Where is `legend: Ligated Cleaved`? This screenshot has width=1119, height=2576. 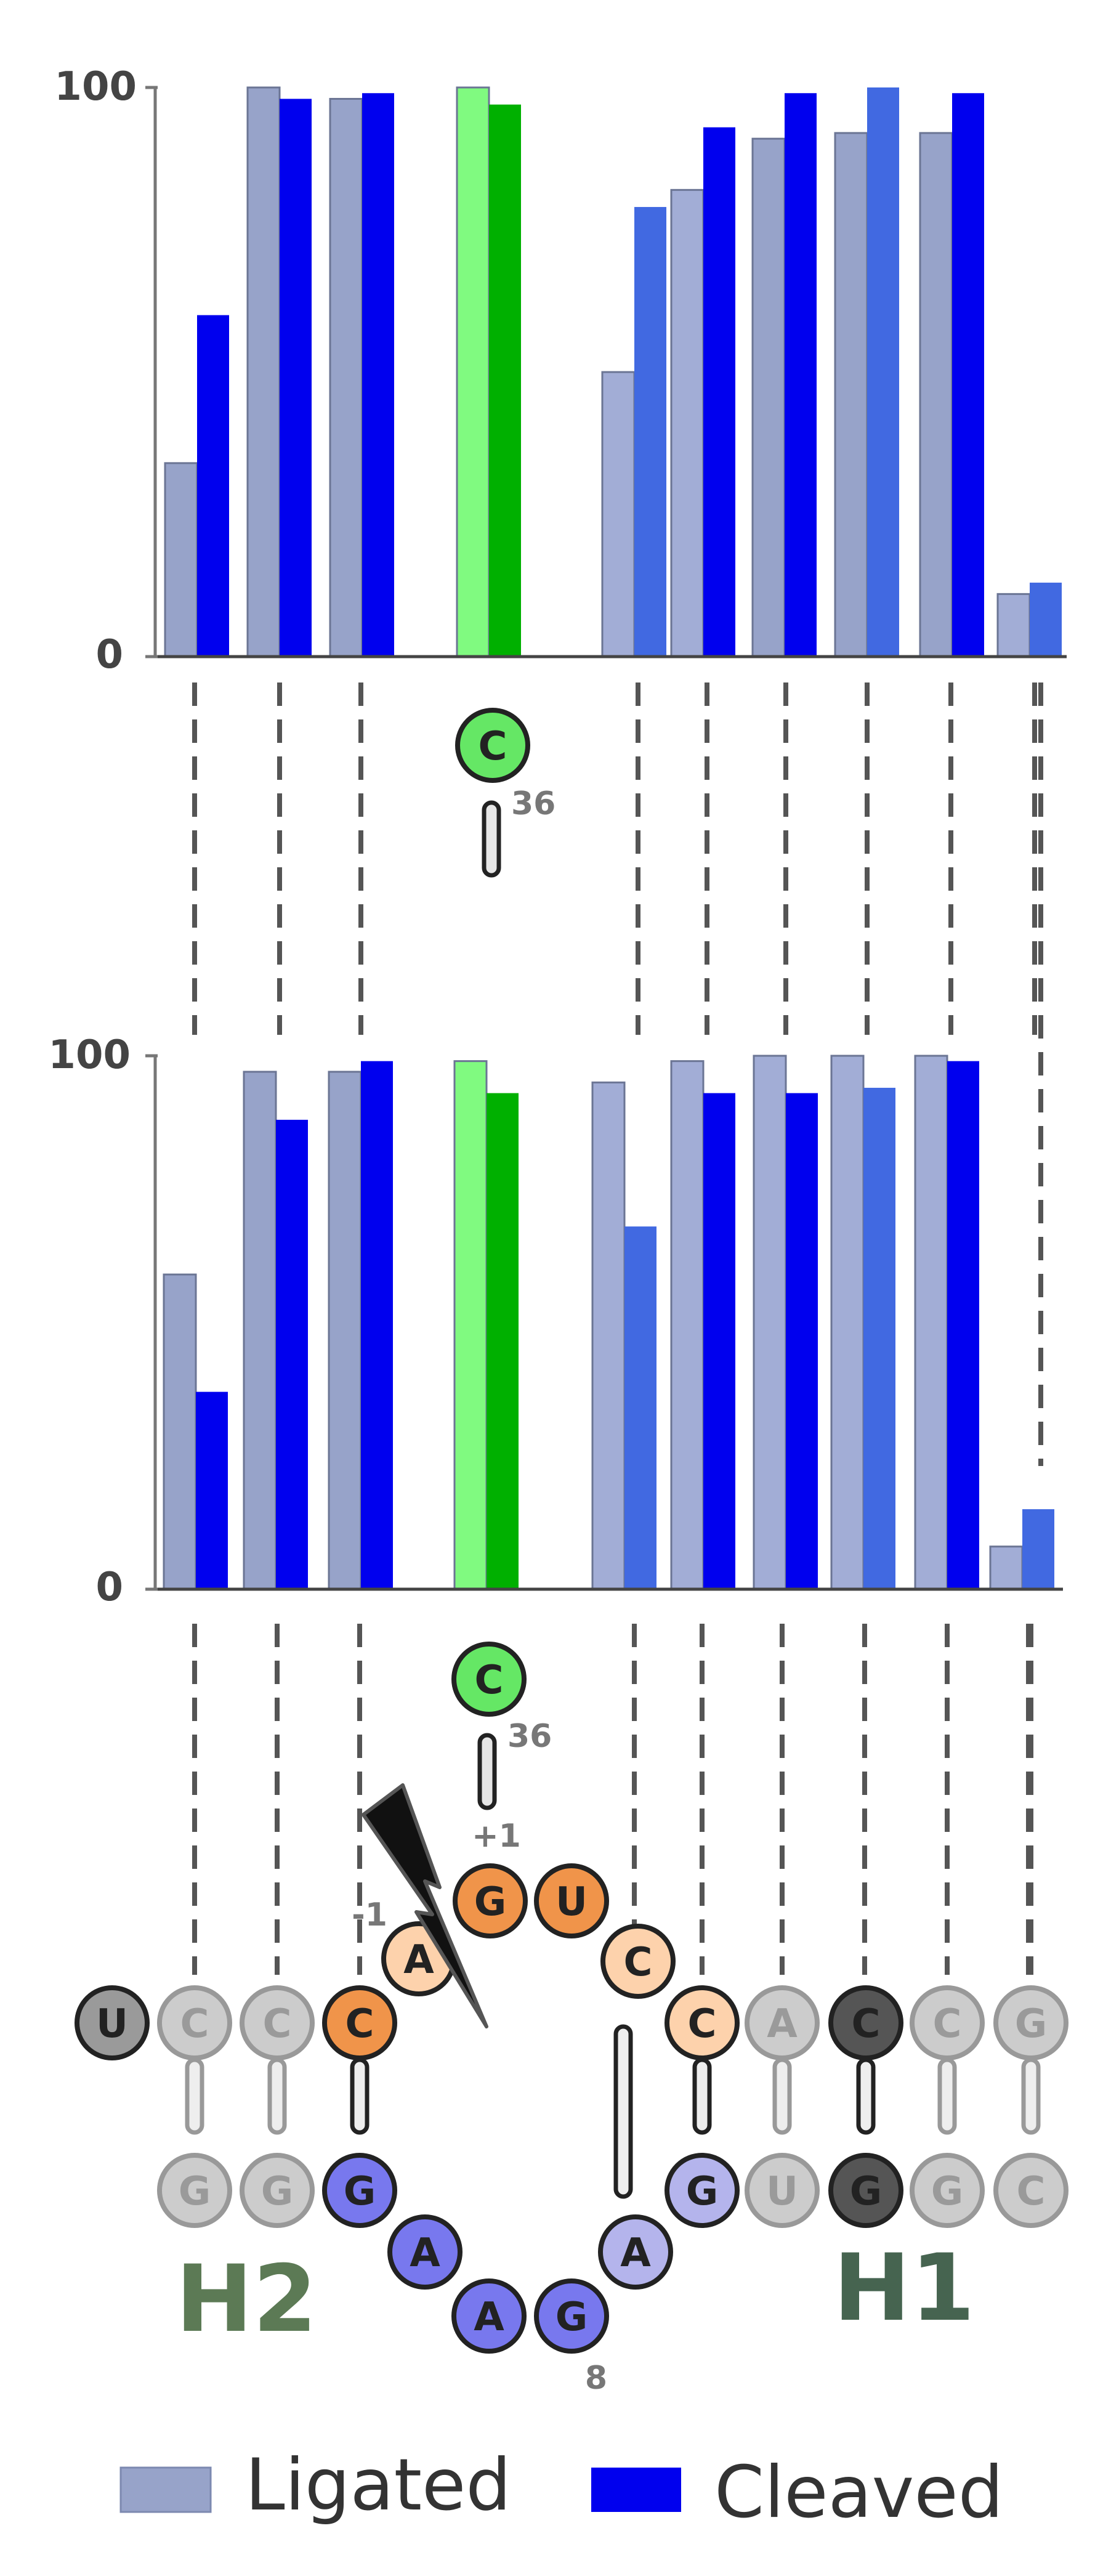 legend: Ligated Cleaved is located at coordinates (561, 2489).